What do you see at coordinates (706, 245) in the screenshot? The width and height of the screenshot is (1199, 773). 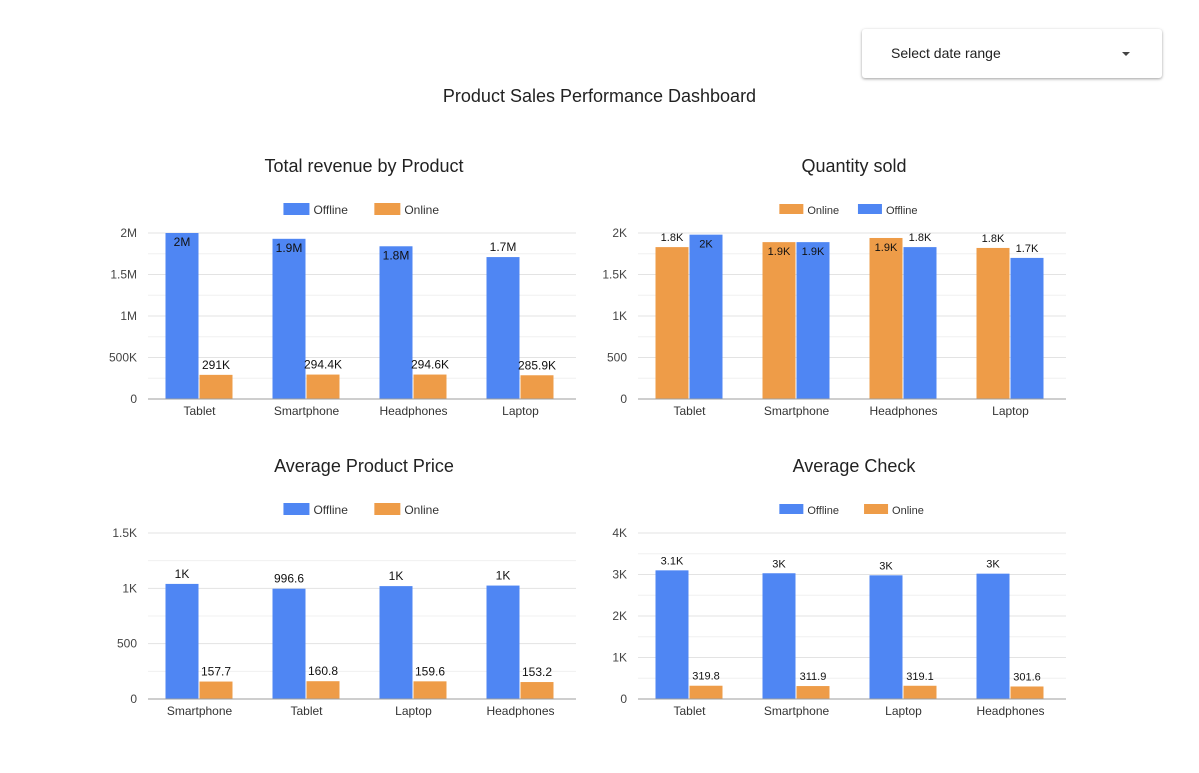 I see `data-label: 2K` at bounding box center [706, 245].